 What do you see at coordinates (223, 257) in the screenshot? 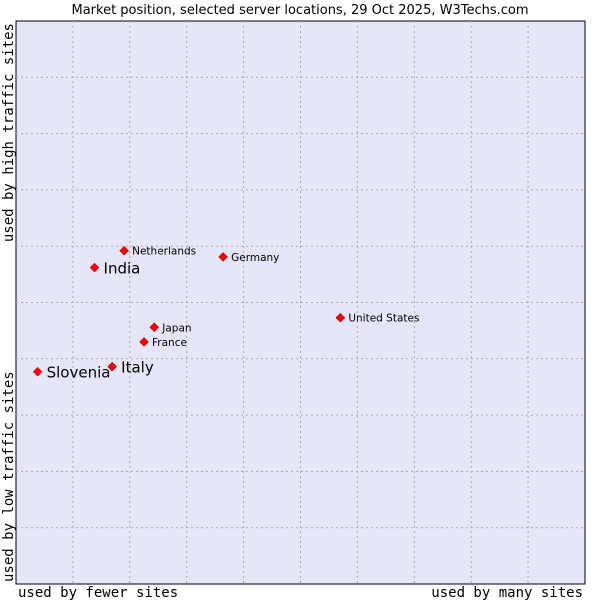
I see `point-germany` at bounding box center [223, 257].